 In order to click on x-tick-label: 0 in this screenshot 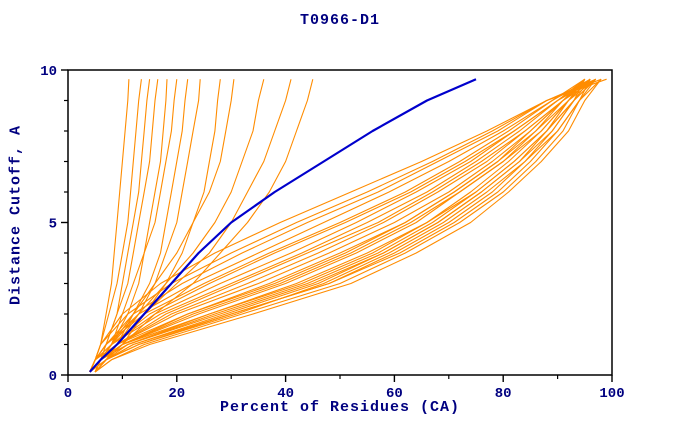, I will do `click(68, 394)`.